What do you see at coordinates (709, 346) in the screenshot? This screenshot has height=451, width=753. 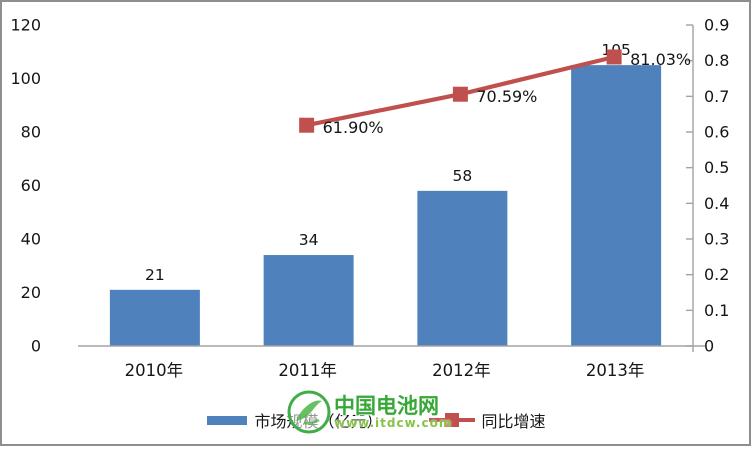 I see `right-axis-tick-label: 0` at bounding box center [709, 346].